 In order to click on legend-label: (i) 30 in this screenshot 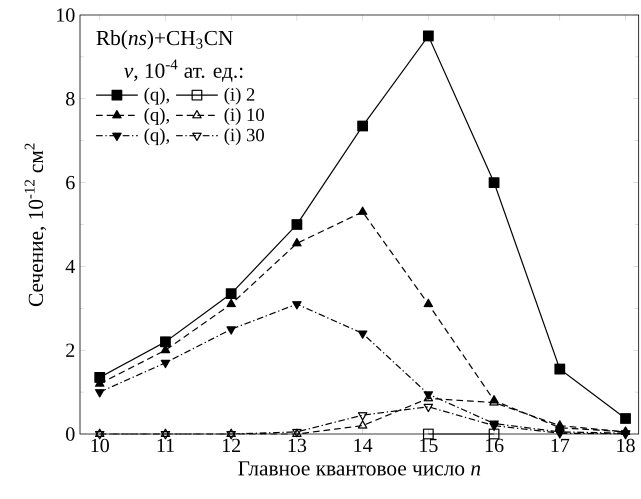, I will do `click(244, 137)`.